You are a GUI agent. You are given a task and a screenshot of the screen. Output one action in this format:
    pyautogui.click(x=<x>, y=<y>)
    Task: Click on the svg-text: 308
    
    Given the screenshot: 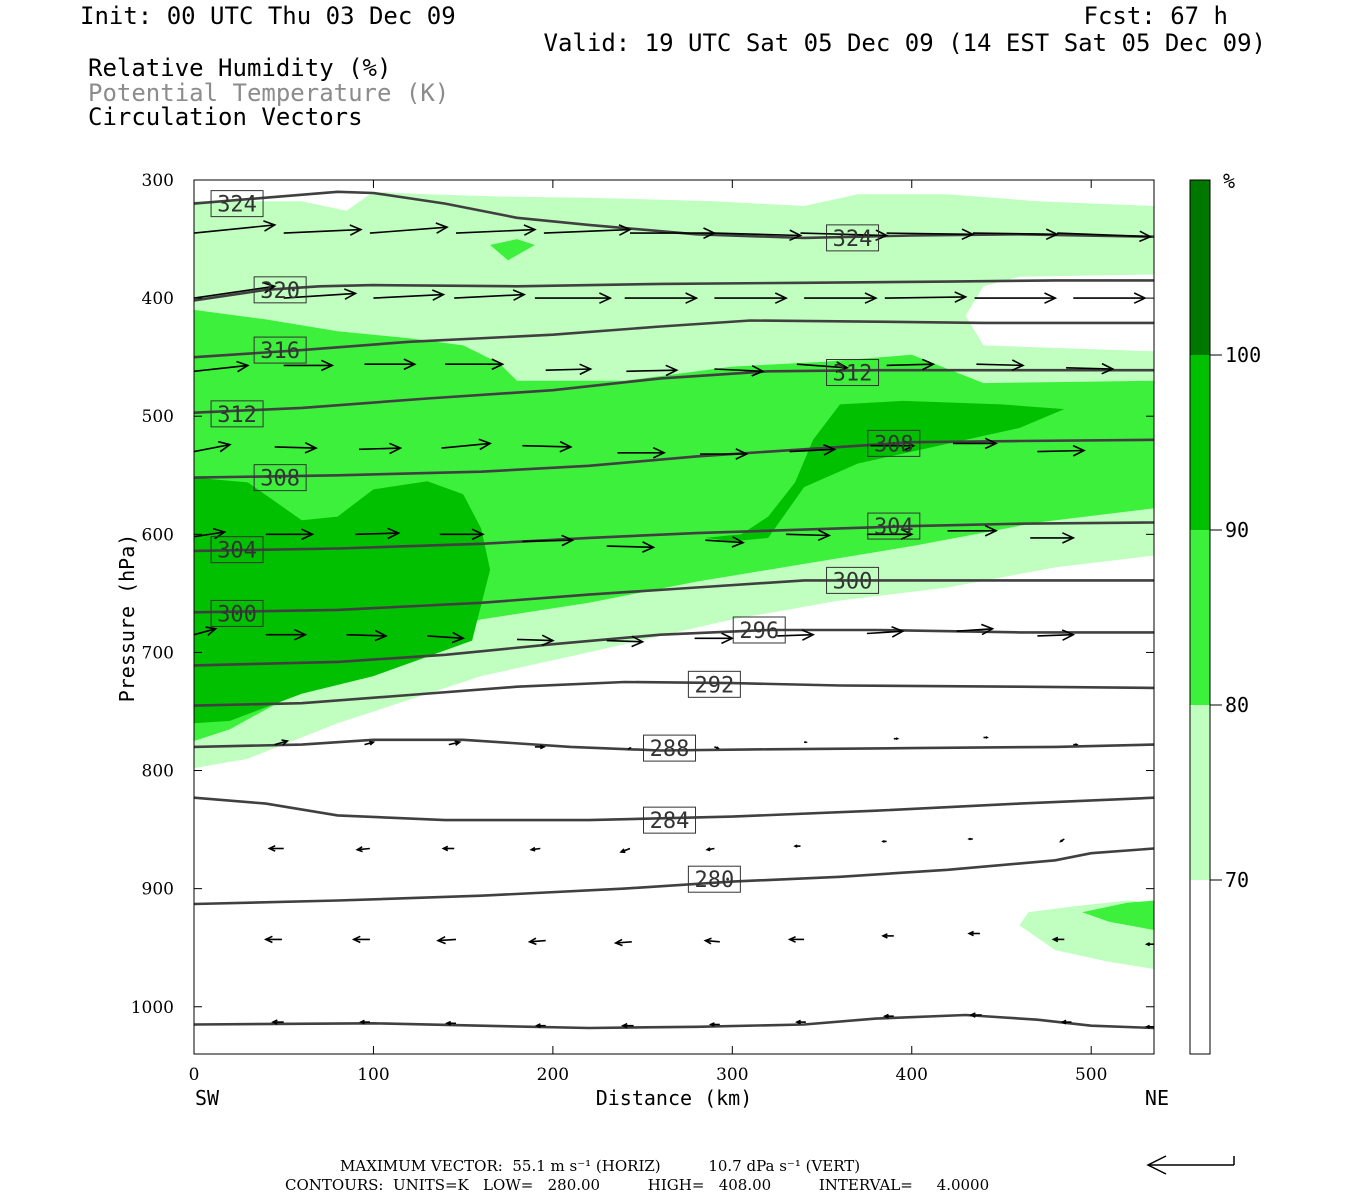 What is the action you would take?
    pyautogui.click(x=894, y=444)
    